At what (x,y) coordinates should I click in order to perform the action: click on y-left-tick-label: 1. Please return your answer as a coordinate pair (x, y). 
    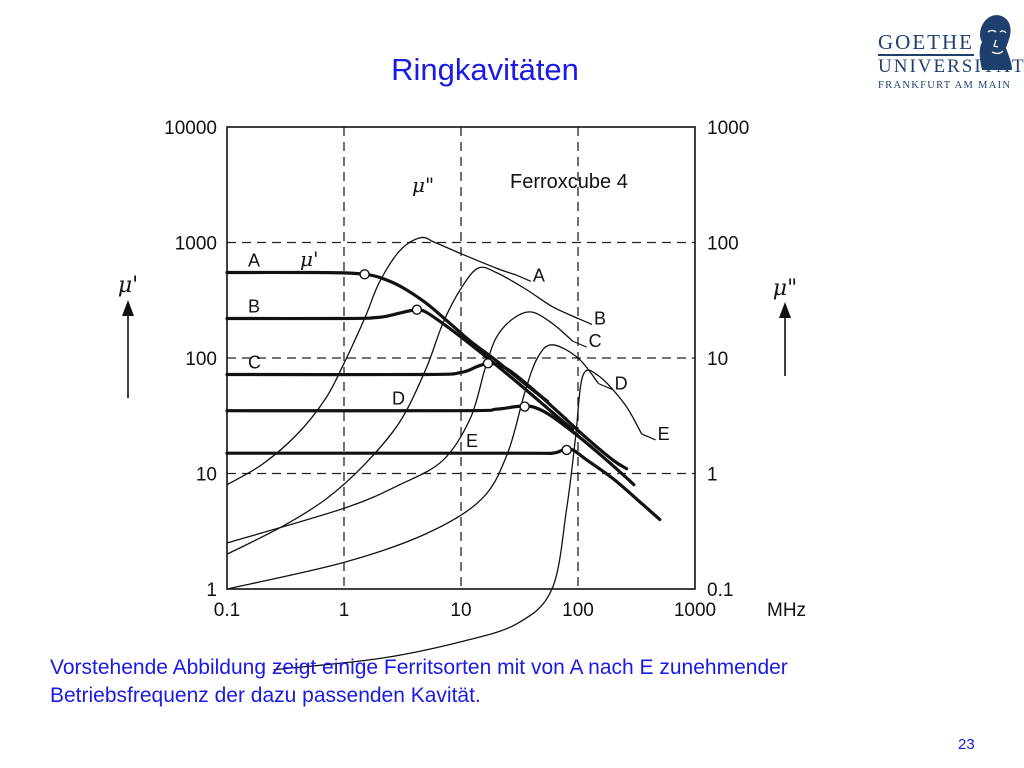
    Looking at the image, I should click on (211, 590).